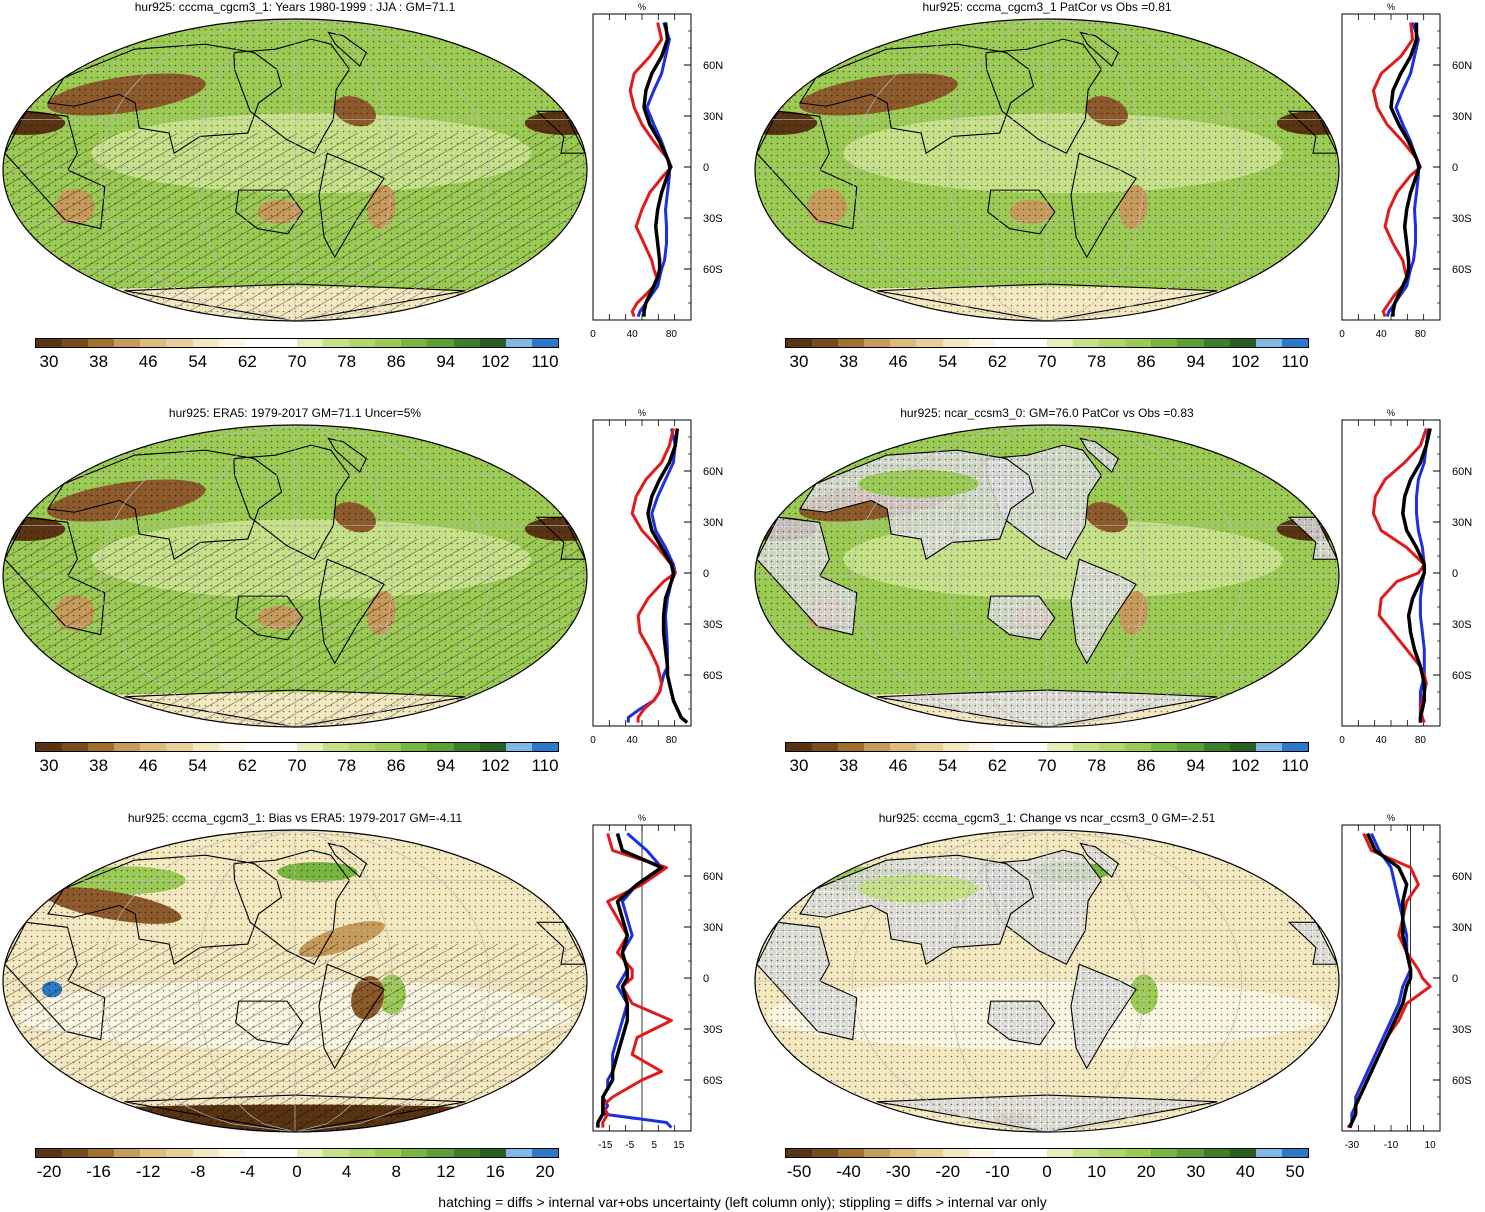  Describe the element at coordinates (1406, 982) in the screenshot. I see `zonal-mean-profile: % 60N 30N 0 30S 60S -30 -10 10` at that location.